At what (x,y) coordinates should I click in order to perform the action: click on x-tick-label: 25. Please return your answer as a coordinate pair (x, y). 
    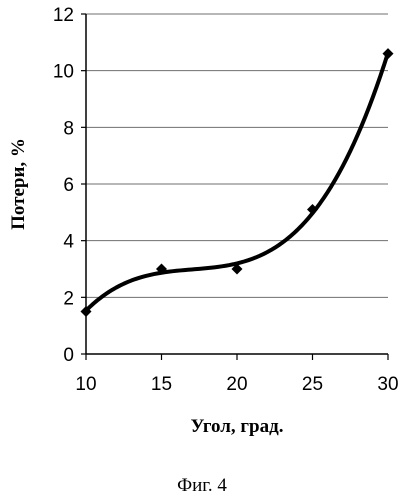
    Looking at the image, I should click on (312, 384).